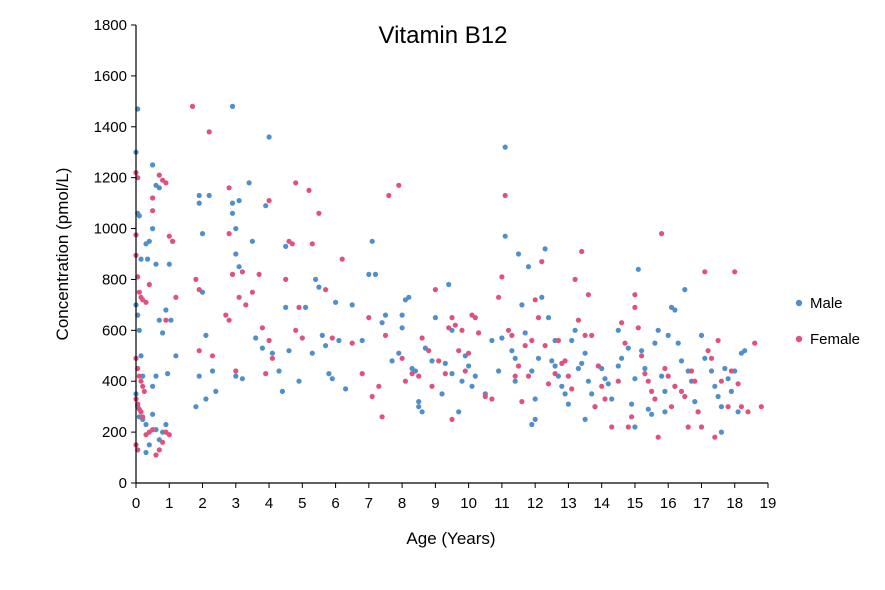 This screenshot has height=590, width=885. I want to click on x-tick-label: 7, so click(369, 503).